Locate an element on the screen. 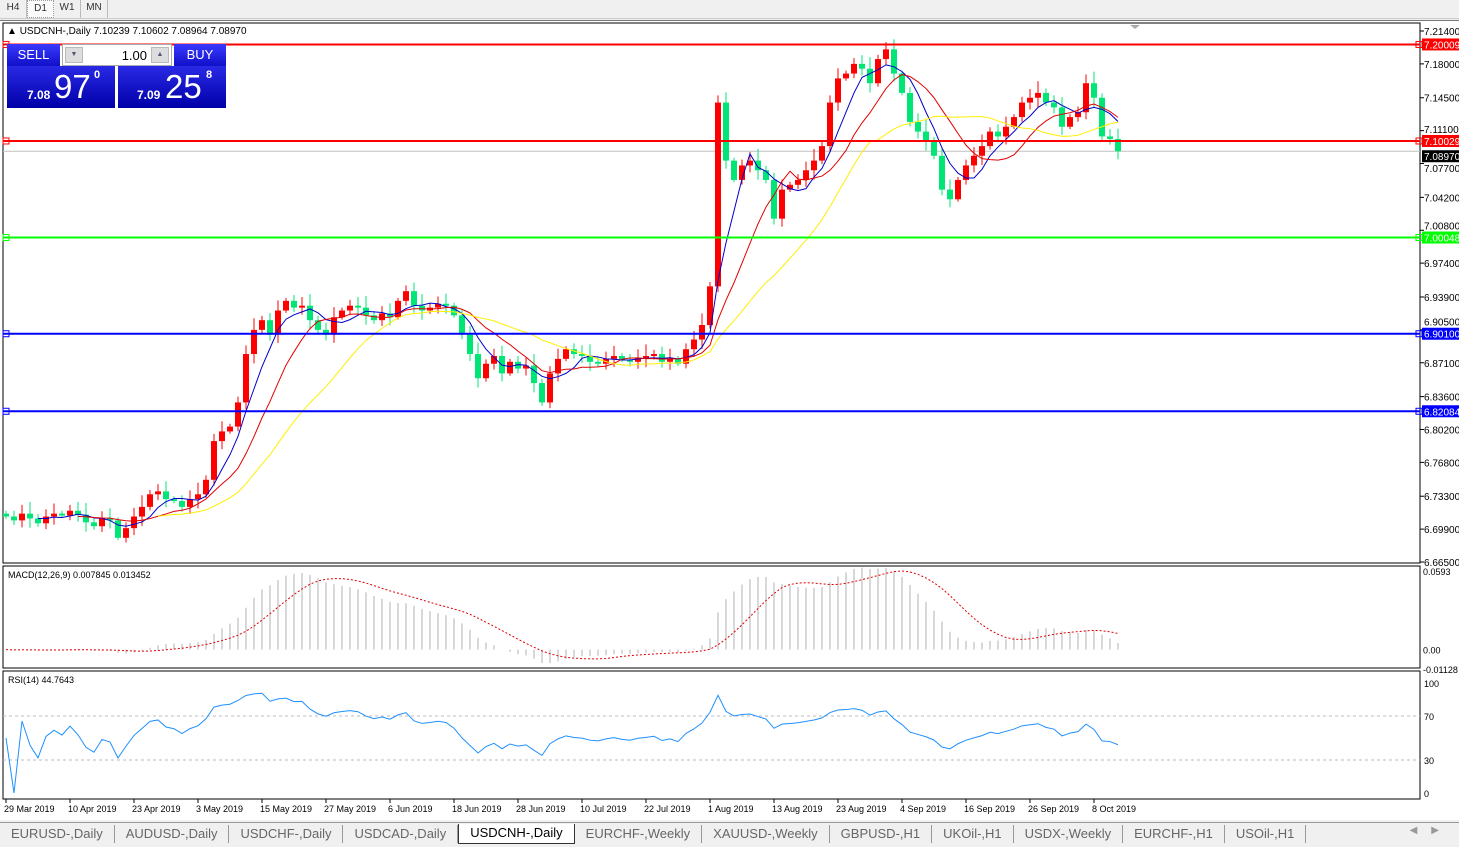 This screenshot has height=847, width=1459. level-price-label: 6.90100 is located at coordinates (1441, 335).